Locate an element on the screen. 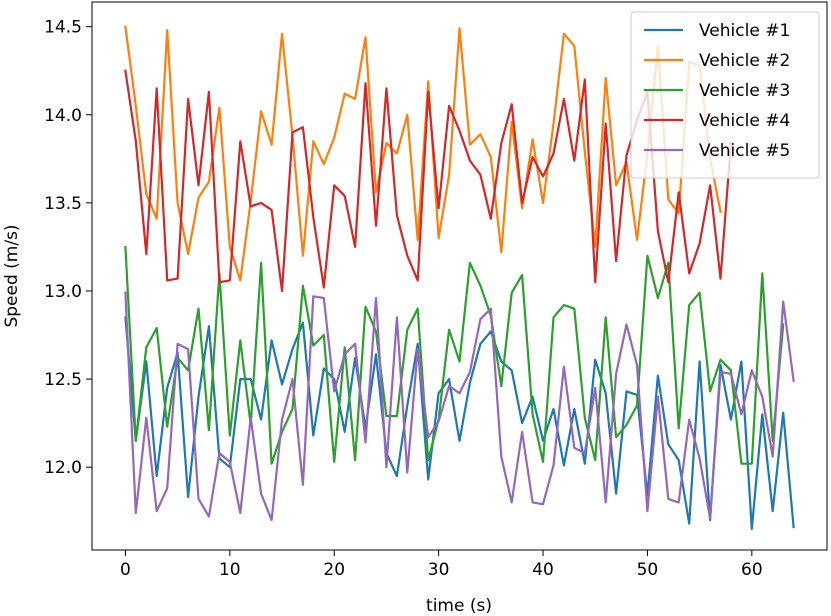  x-tick-label: 60 is located at coordinates (752, 570).